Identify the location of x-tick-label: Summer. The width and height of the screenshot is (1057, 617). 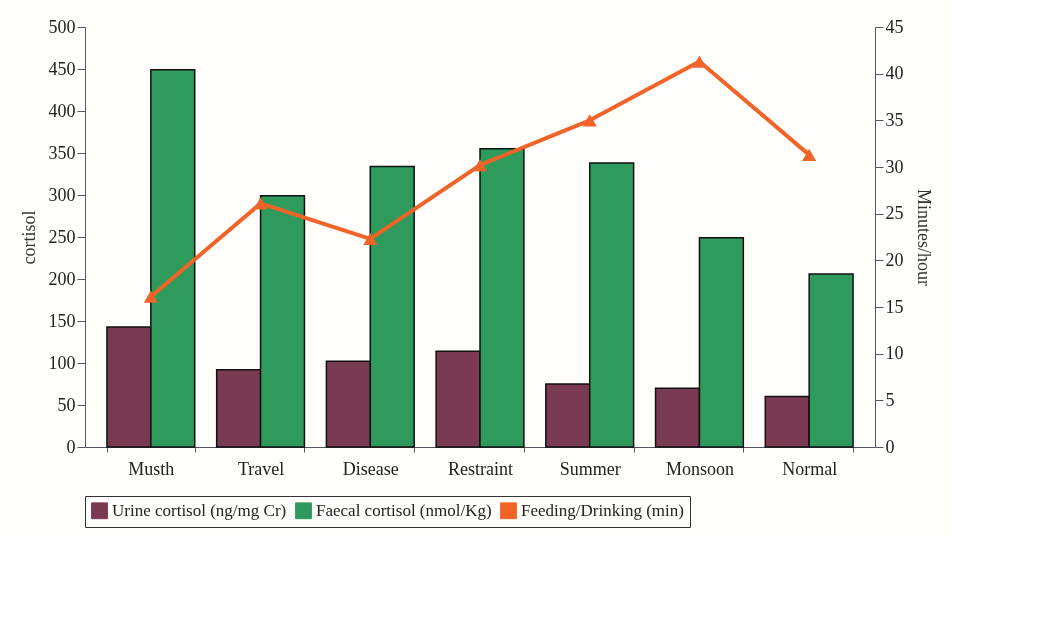
(590, 468).